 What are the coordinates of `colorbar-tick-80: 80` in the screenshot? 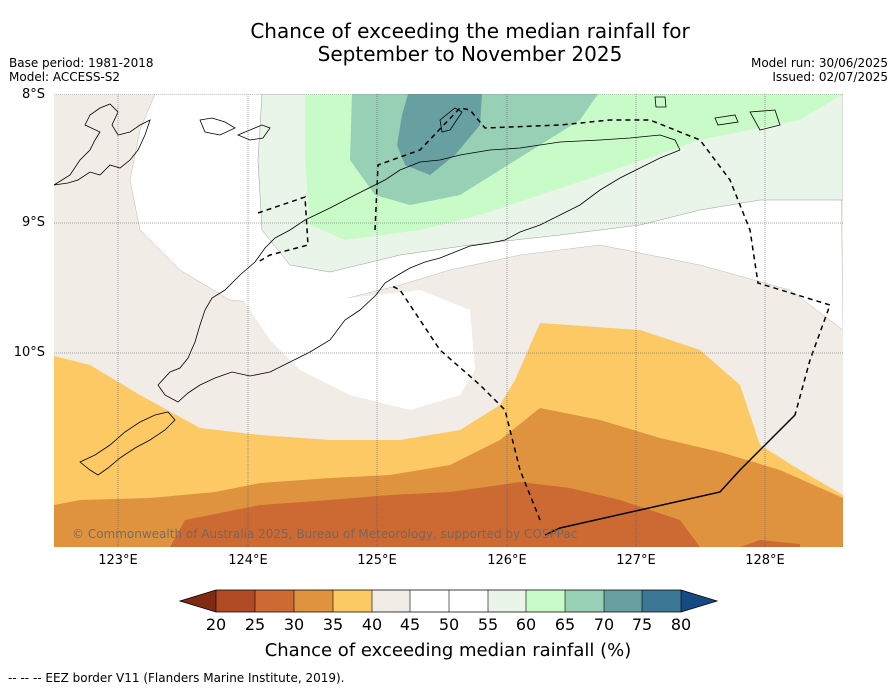 It's located at (681, 624).